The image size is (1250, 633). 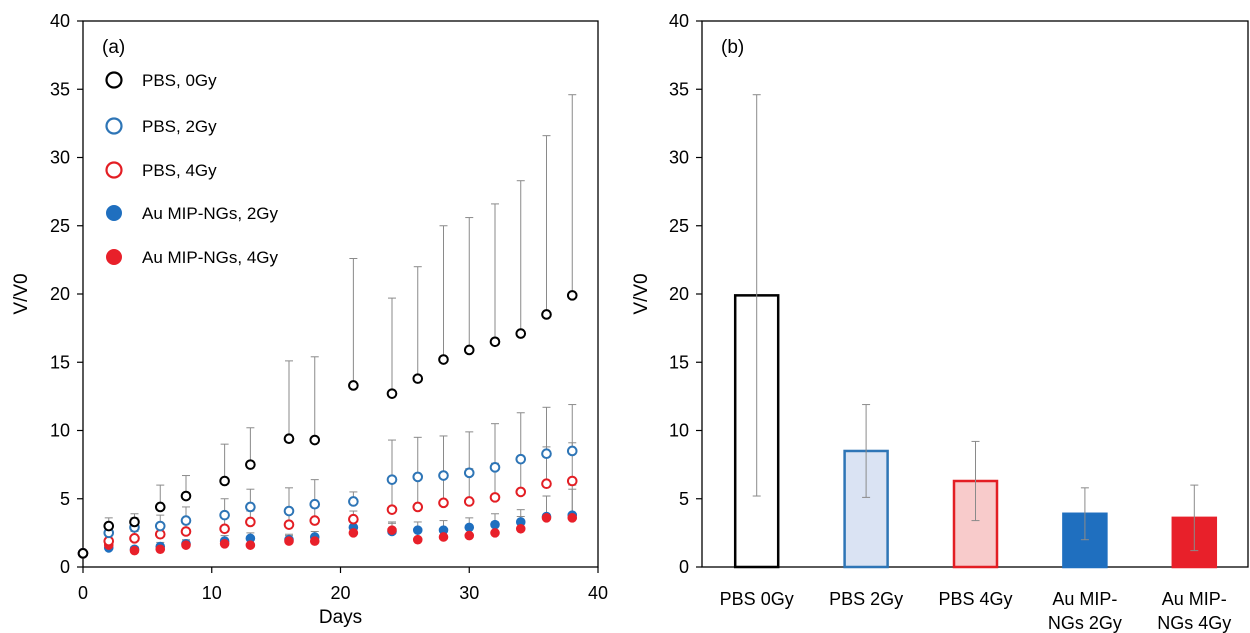 What do you see at coordinates (179, 80) in the screenshot?
I see `legend-entry: PBS, 0Gy` at bounding box center [179, 80].